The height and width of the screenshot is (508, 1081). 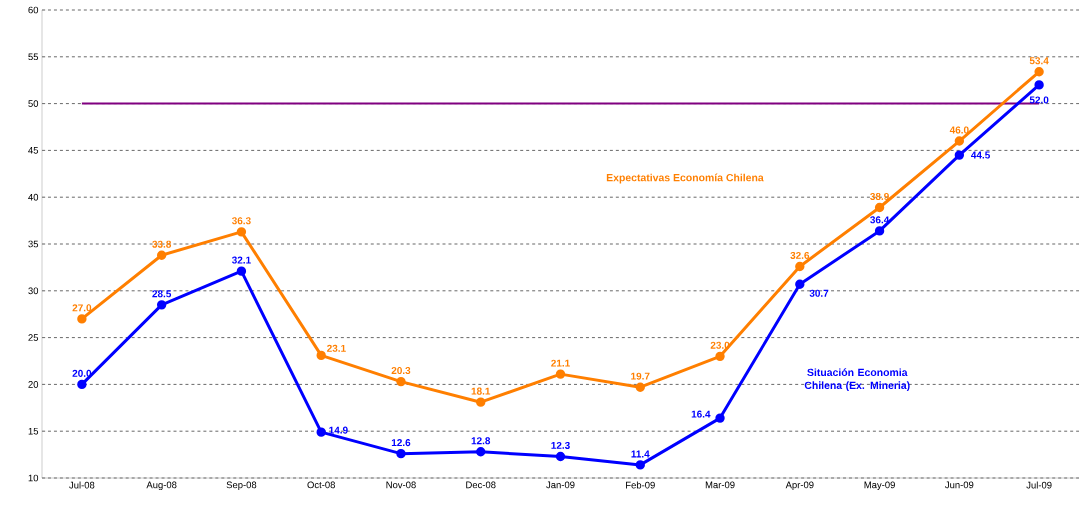 What do you see at coordinates (33, 150) in the screenshot?
I see `y-tick-label: 45` at bounding box center [33, 150].